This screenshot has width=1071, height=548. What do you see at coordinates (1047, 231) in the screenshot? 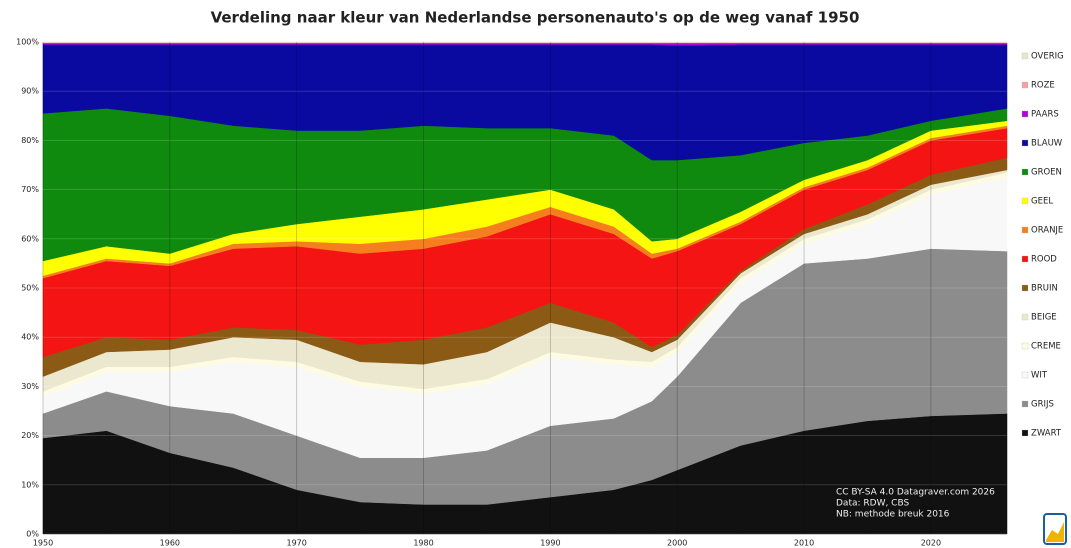
I see `legend-label: ORANJE` at bounding box center [1047, 231].